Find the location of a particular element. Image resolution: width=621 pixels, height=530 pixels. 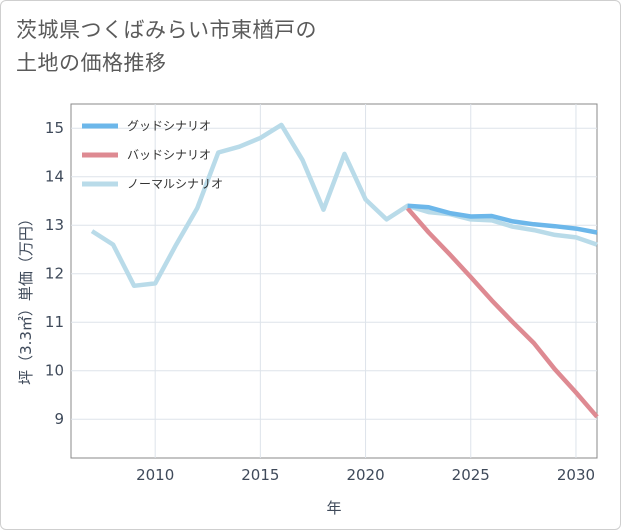

y-tick-label: 11 is located at coordinates (54, 322).